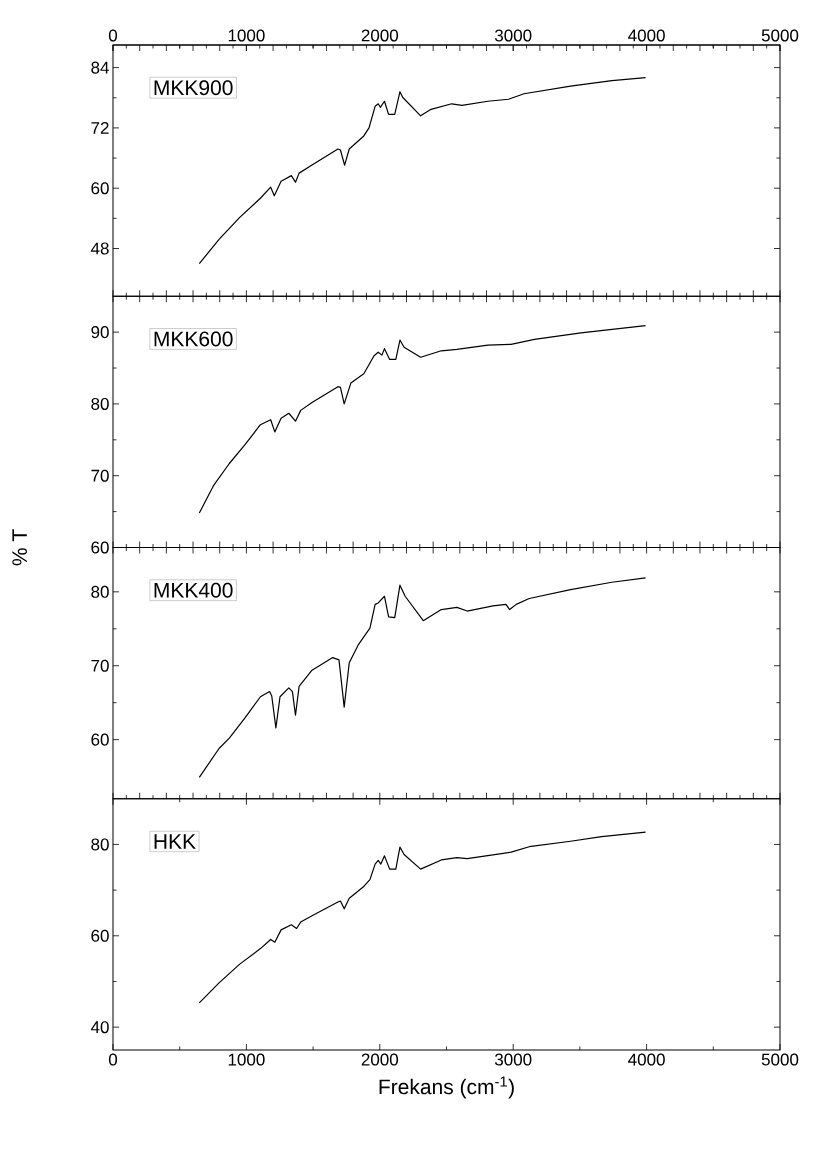  I want to click on x-tick-label: 5000, so click(780, 1059).